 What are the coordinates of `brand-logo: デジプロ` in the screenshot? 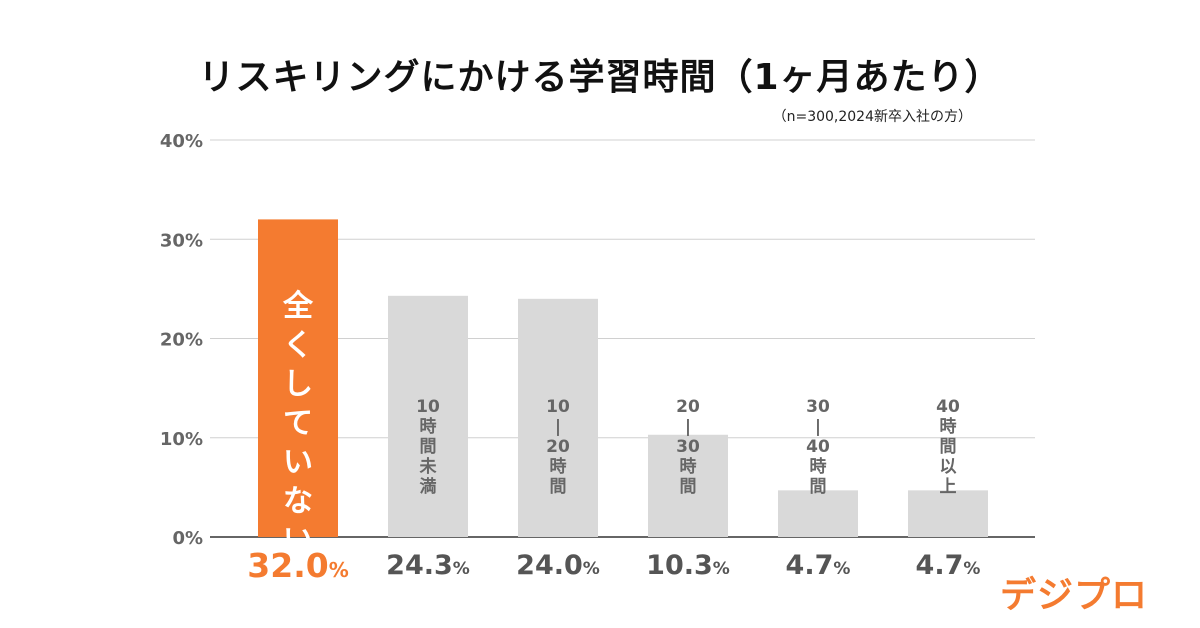 It's located at (1074, 595).